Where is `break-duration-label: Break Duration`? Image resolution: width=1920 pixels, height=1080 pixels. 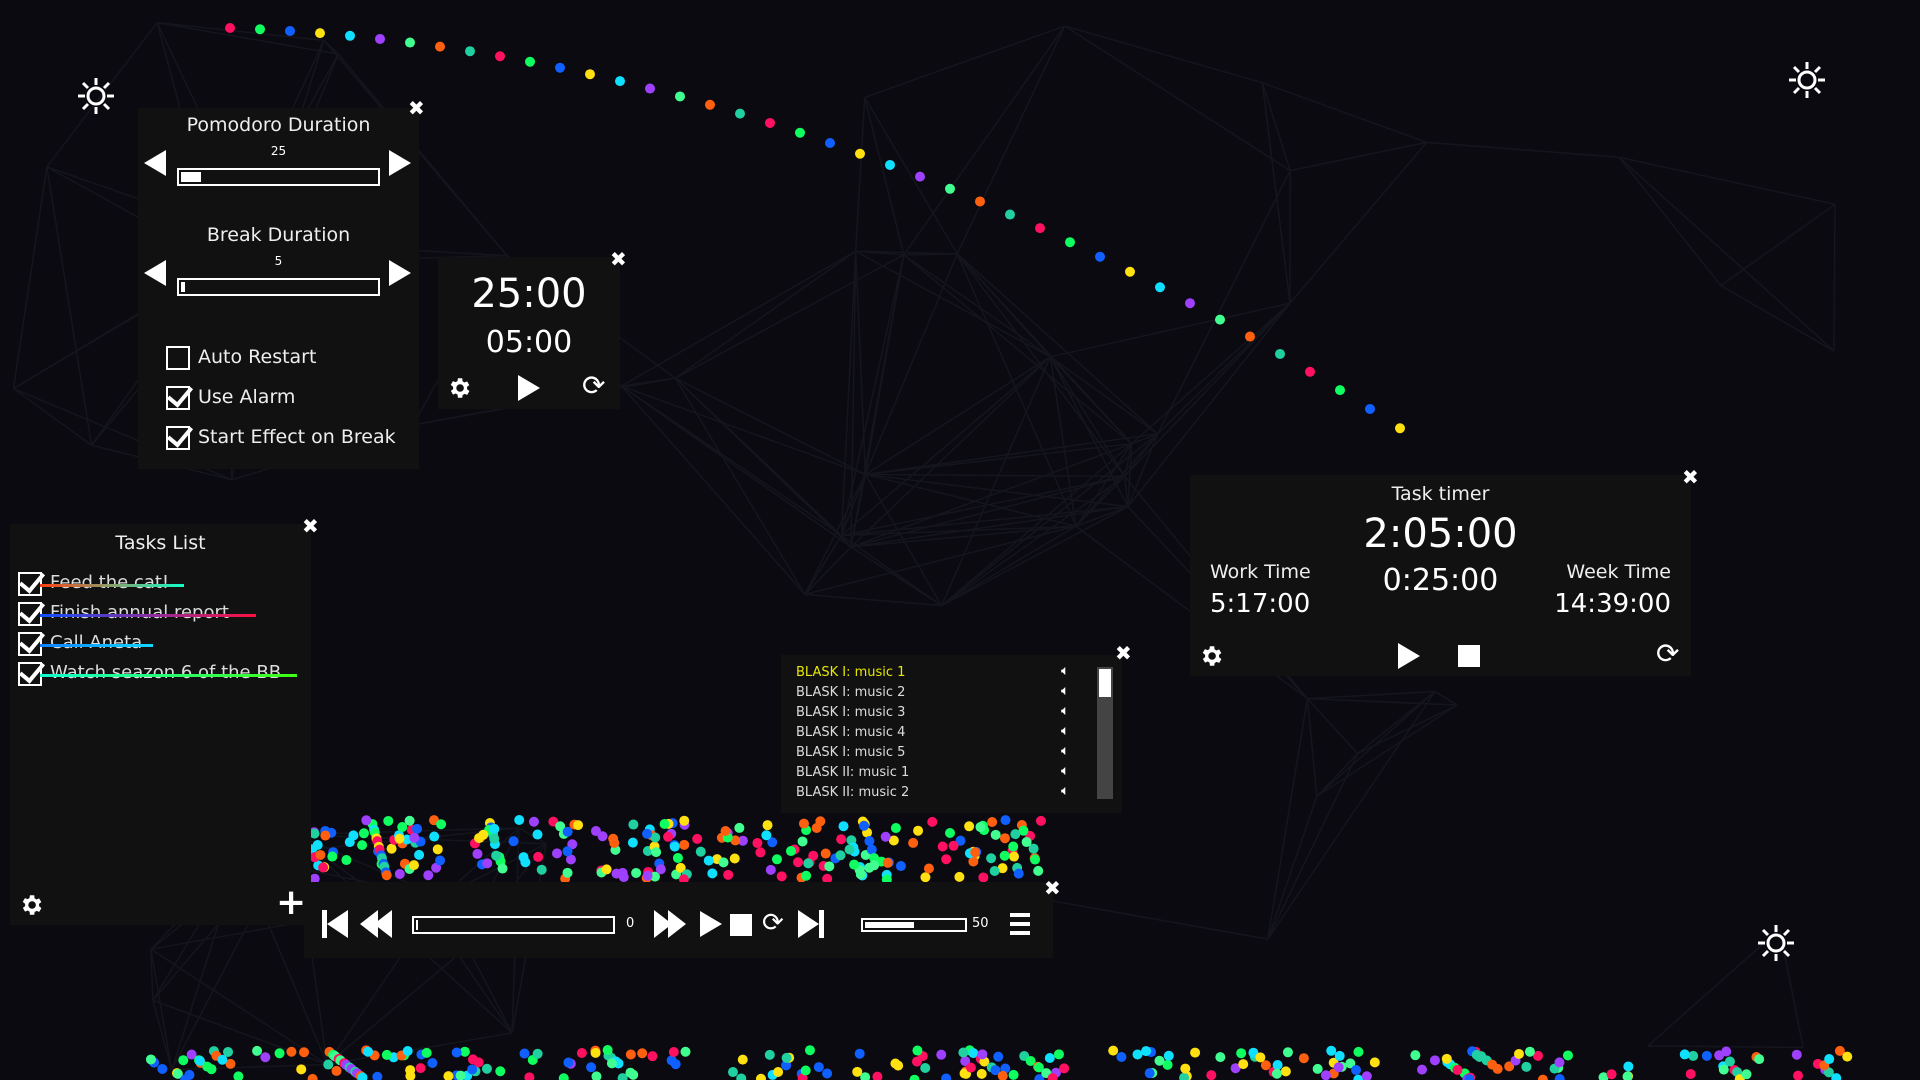
break-duration-label: Break Duration is located at coordinates (278, 235).